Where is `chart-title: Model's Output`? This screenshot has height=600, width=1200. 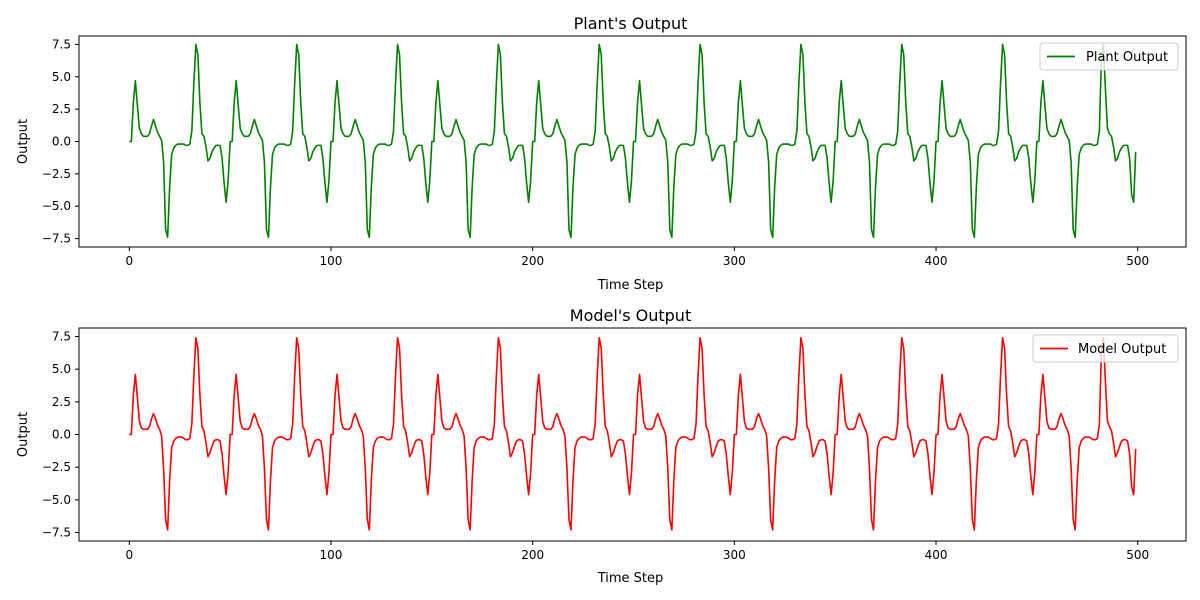 chart-title: Model's Output is located at coordinates (630, 315).